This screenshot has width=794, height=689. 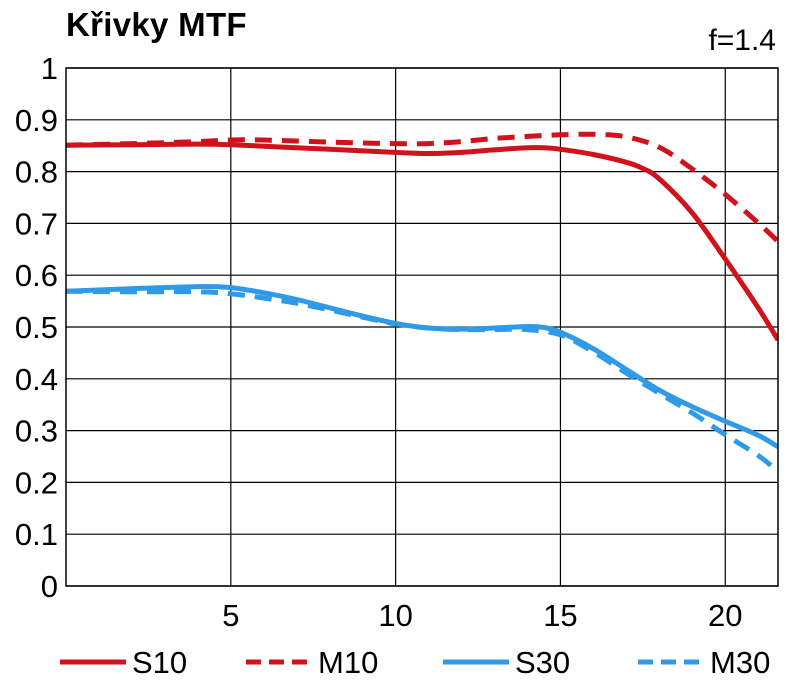 I want to click on legend-item-m30: M30, so click(x=704, y=662).